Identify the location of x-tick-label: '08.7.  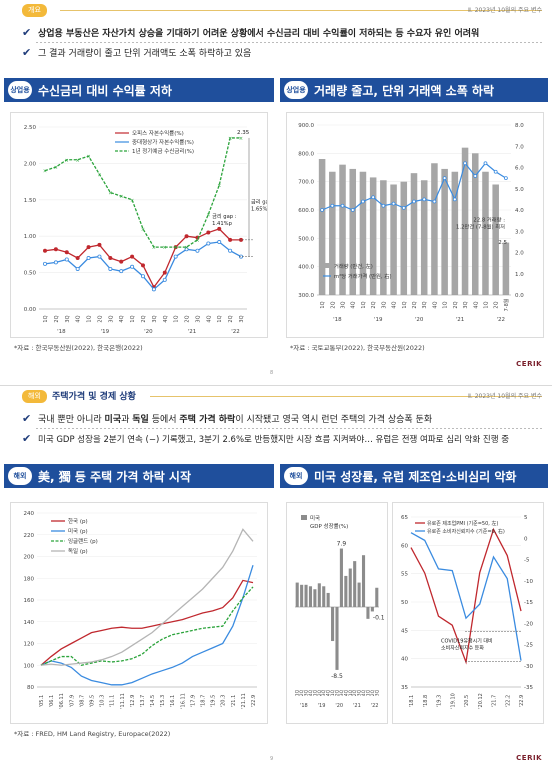
(82, 701).